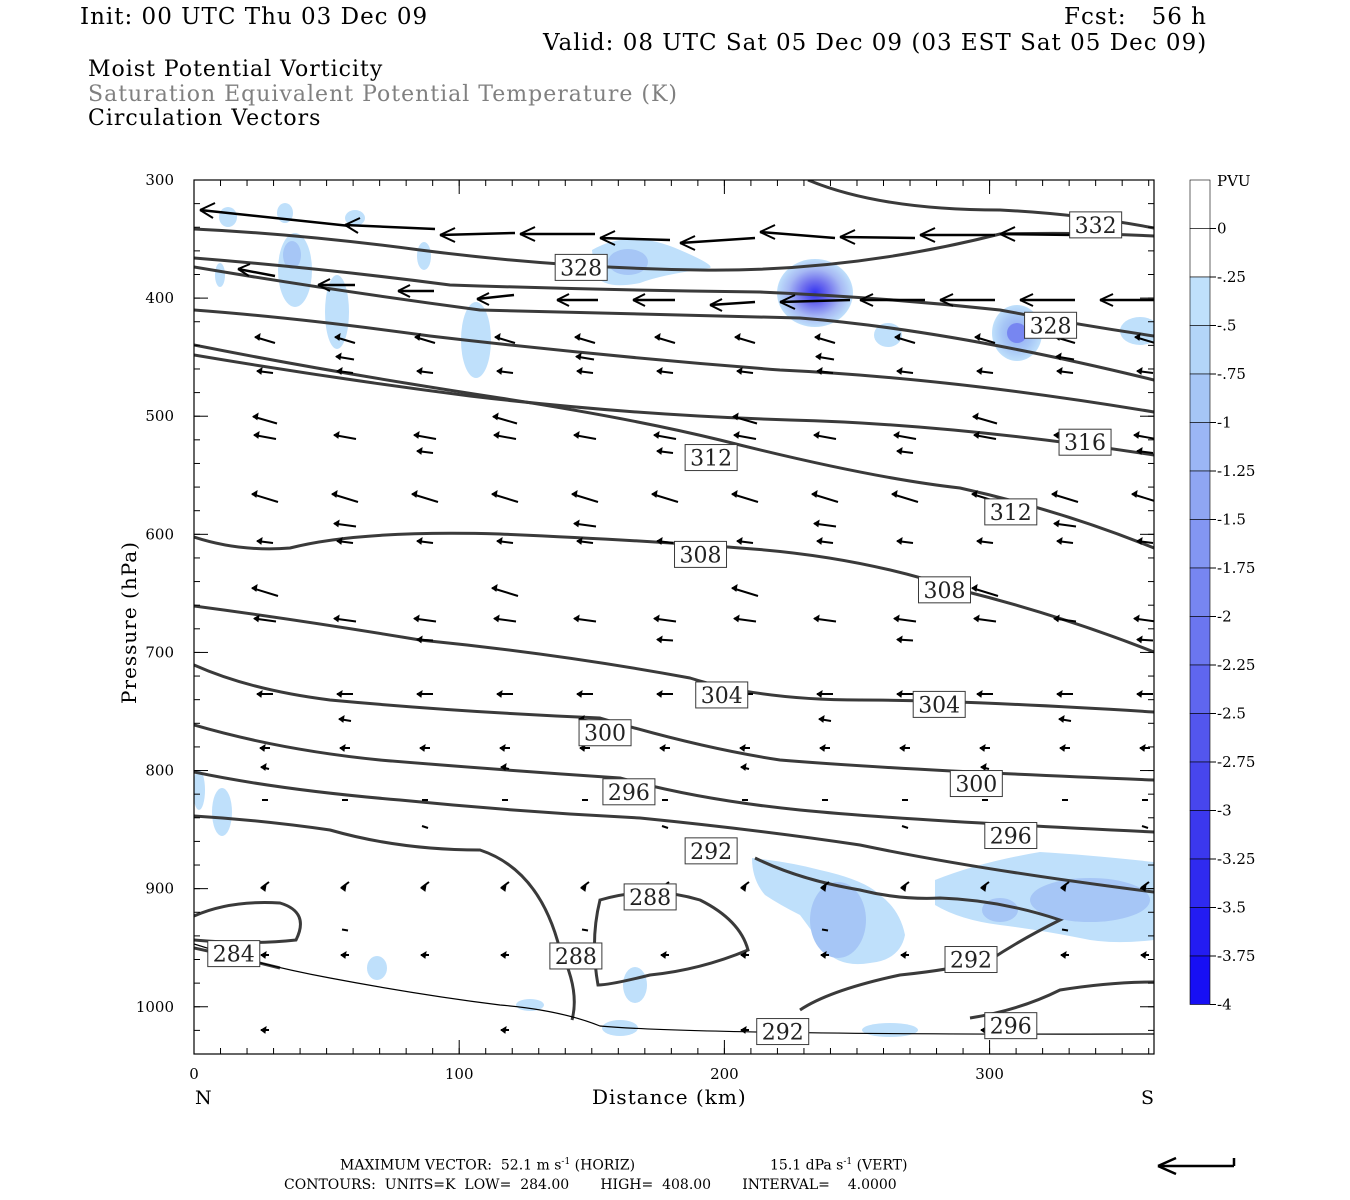  What do you see at coordinates (1231, 908) in the screenshot?
I see `colorbar-label: -3.5` at bounding box center [1231, 908].